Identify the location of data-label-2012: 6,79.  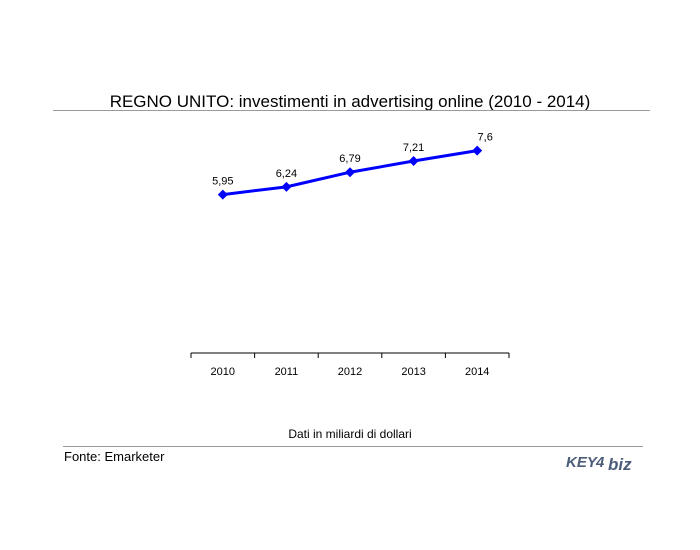
(349, 159).